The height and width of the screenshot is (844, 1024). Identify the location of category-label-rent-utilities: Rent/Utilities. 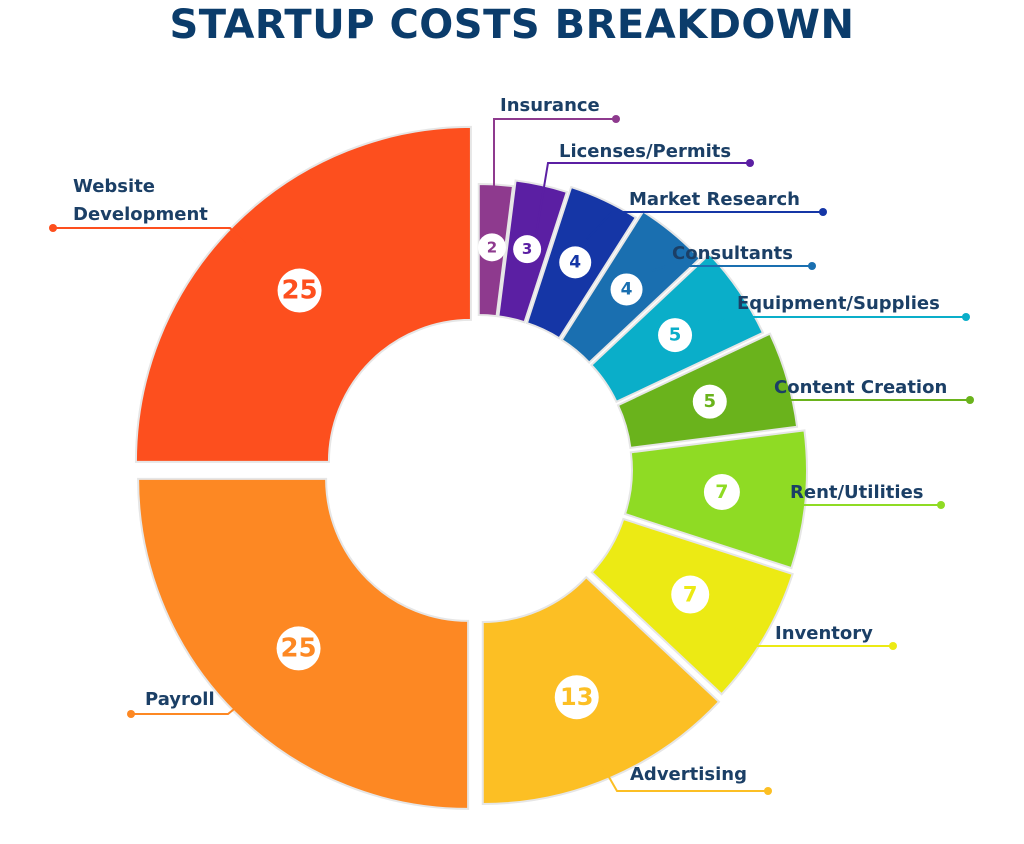
(857, 492).